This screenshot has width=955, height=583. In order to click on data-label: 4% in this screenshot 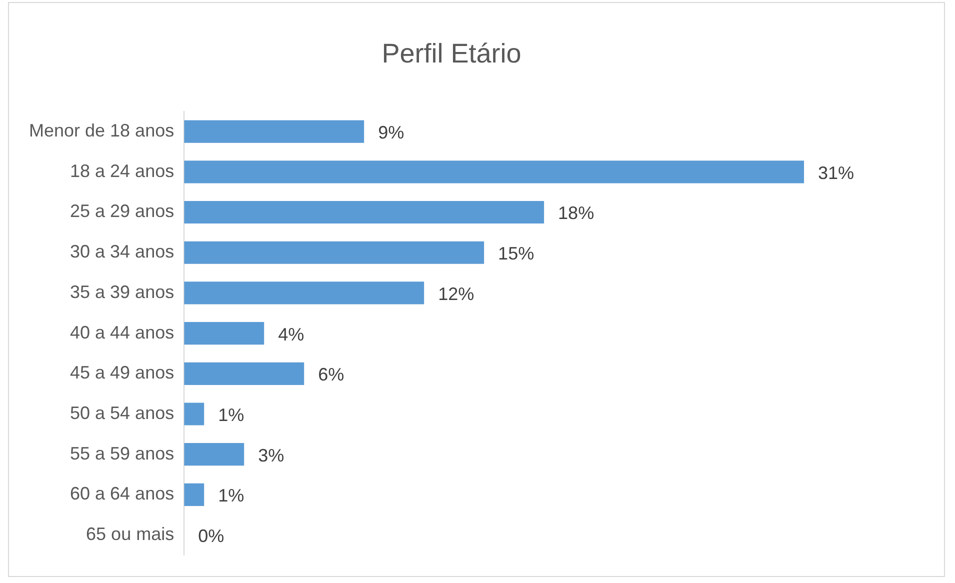, I will do `click(291, 334)`.